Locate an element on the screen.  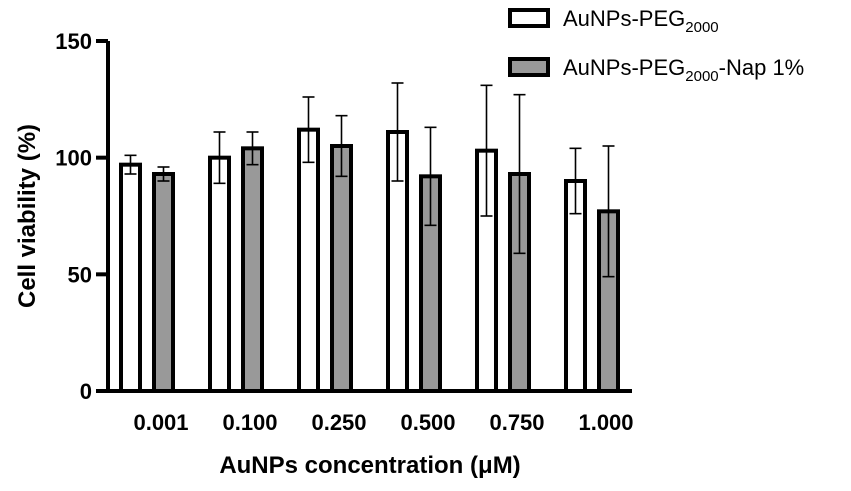
x-tick-label: 0.750 is located at coordinates (516, 422).